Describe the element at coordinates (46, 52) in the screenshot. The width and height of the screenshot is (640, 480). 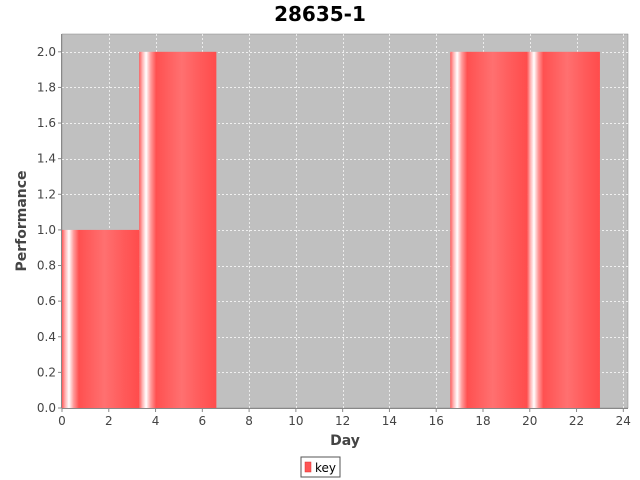
I see `y-tick-label-10: 2.0` at that location.